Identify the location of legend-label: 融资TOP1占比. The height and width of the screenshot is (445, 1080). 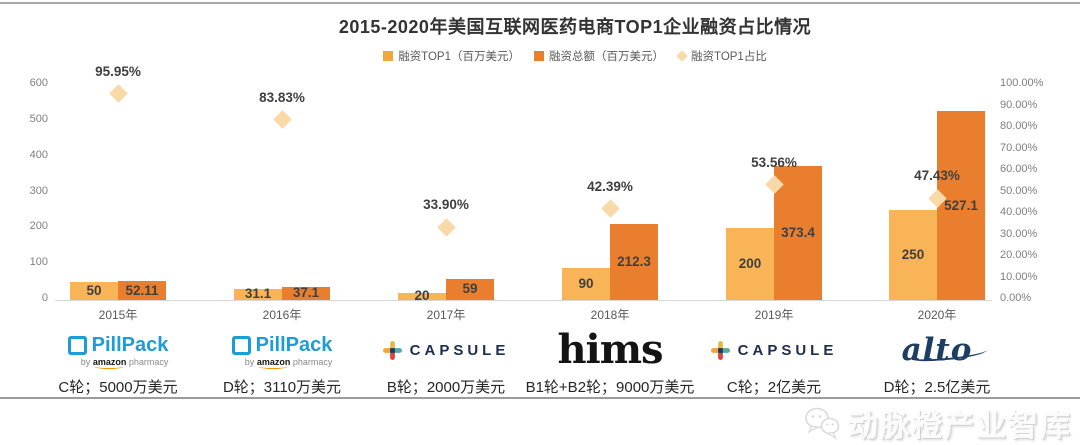
(729, 57).